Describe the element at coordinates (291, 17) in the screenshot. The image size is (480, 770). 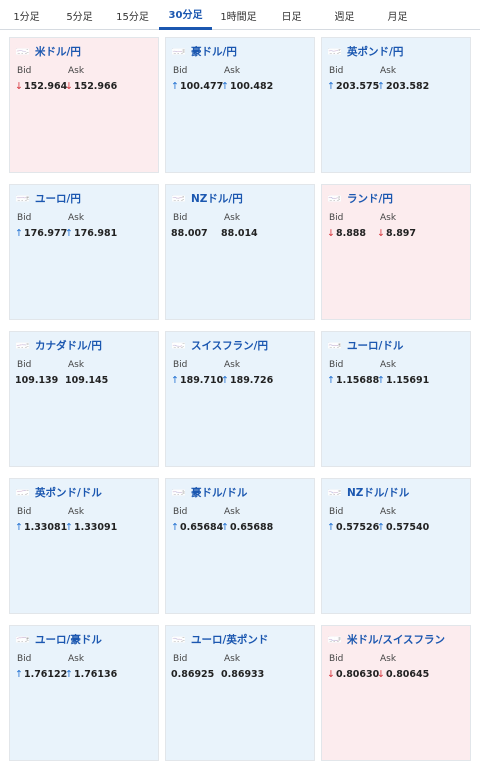
I see `tab-5: 日足` at that location.